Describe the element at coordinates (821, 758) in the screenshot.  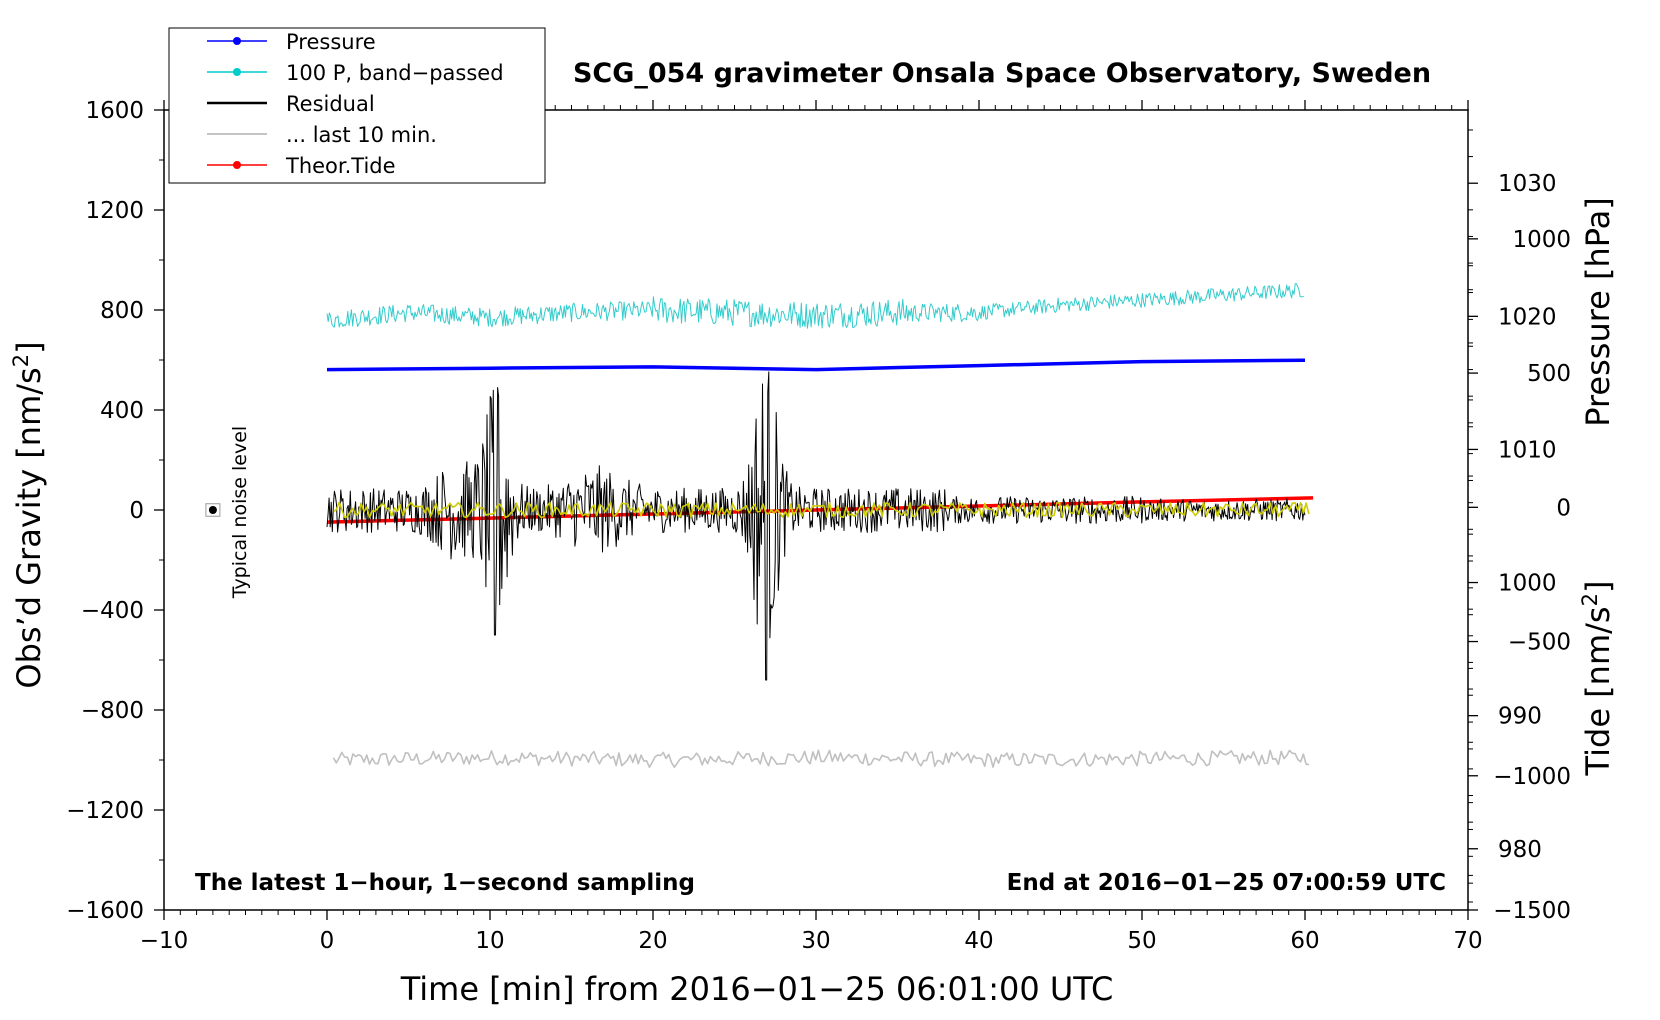
I see `series-line--last-10-min-` at that location.